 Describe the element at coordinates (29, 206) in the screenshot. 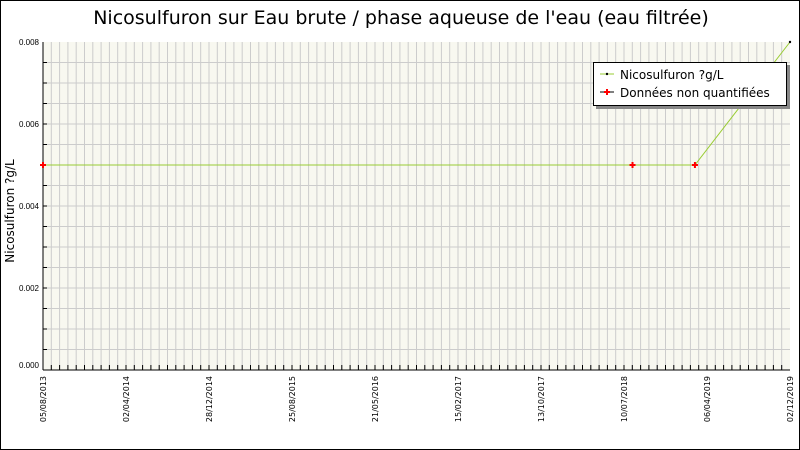

I see `y-tick-label: 0.004` at that location.